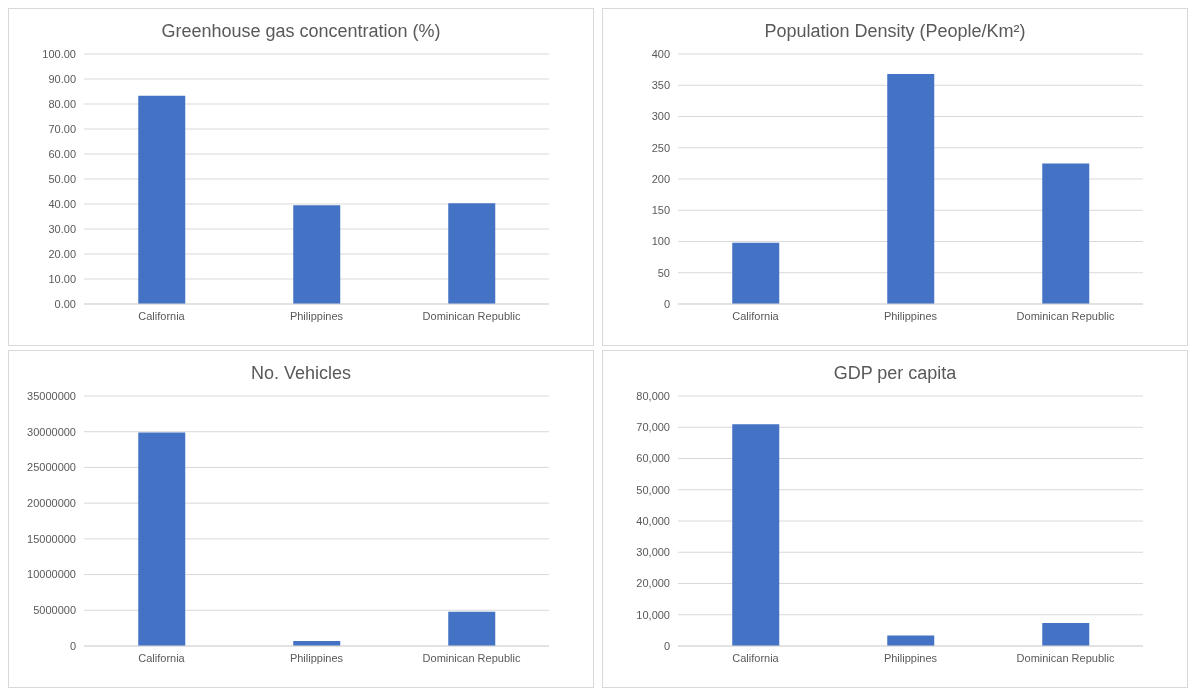 The width and height of the screenshot is (1199, 697). What do you see at coordinates (51, 431) in the screenshot?
I see `y-tick-label: 30000000` at bounding box center [51, 431].